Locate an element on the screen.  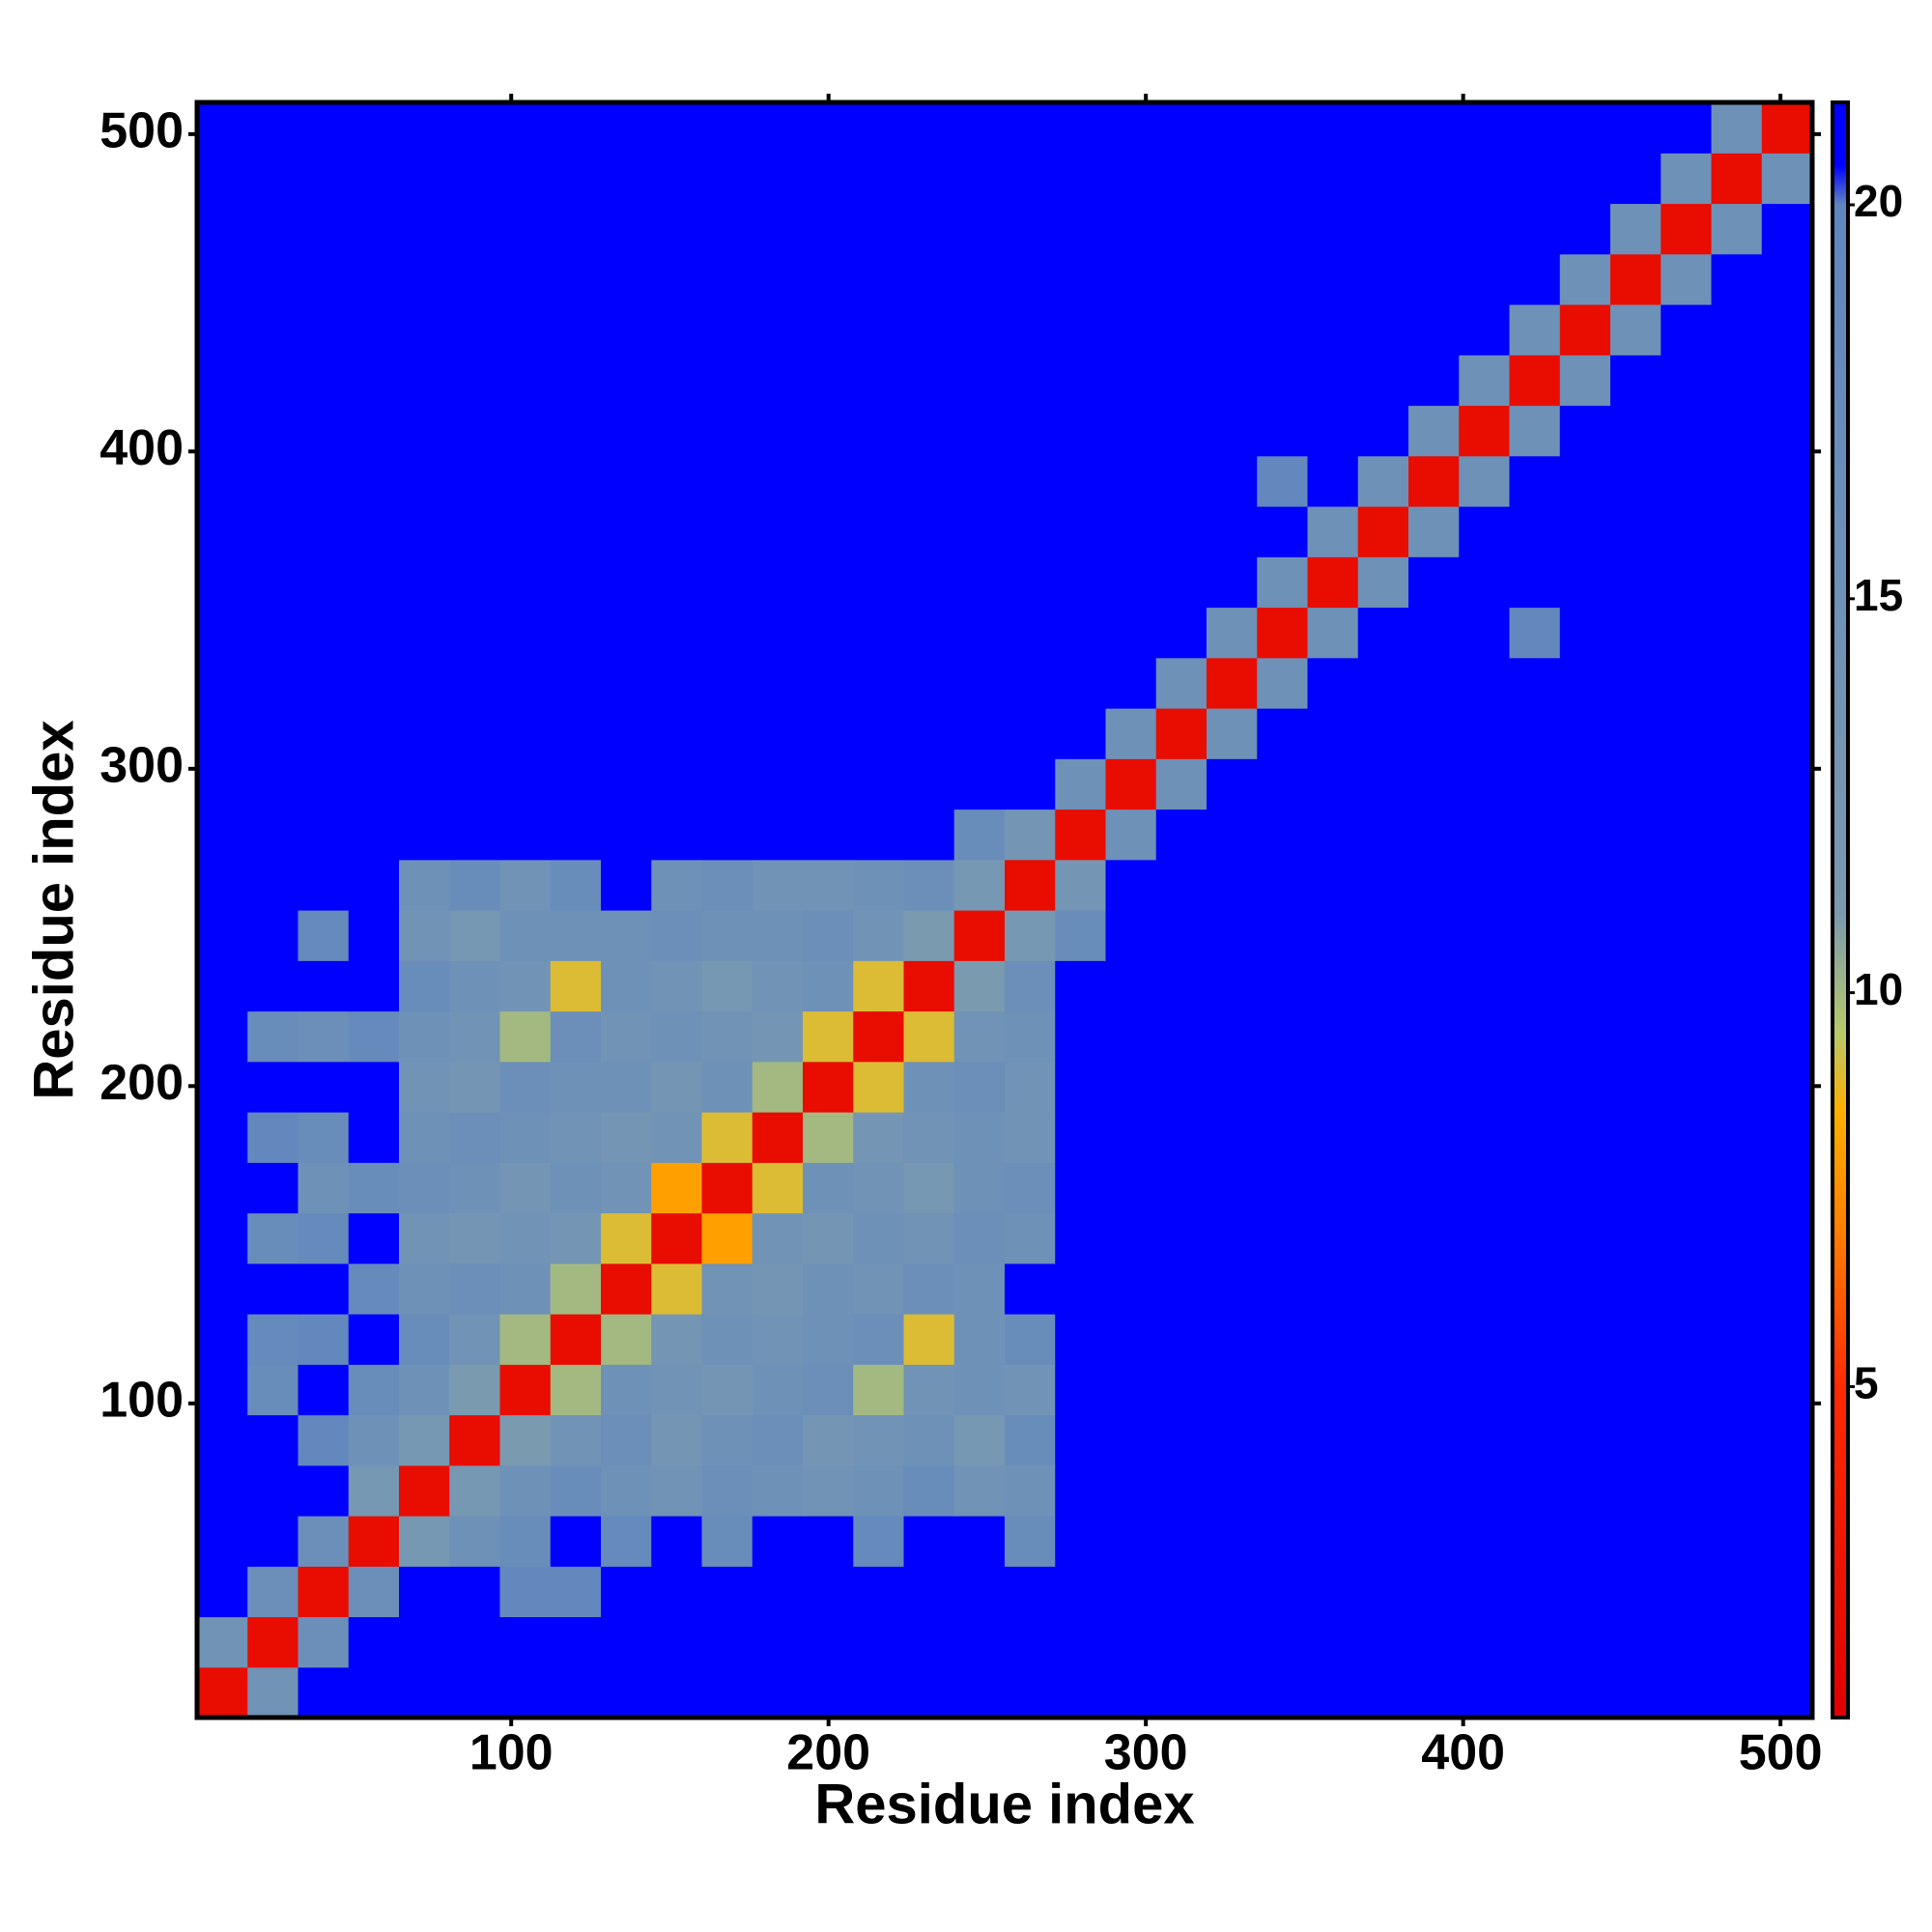
colorbar-tick-label: 15 is located at coordinates (1878, 595).